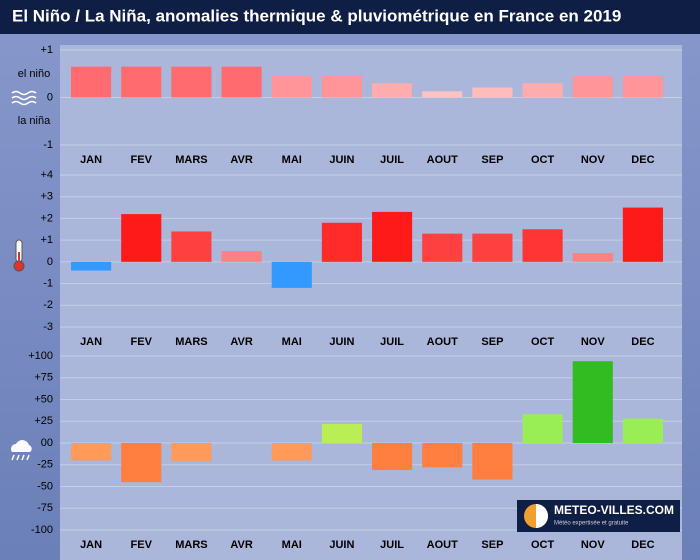  What do you see at coordinates (46, 197) in the screenshot?
I see `y-tick-label: +3` at bounding box center [46, 197].